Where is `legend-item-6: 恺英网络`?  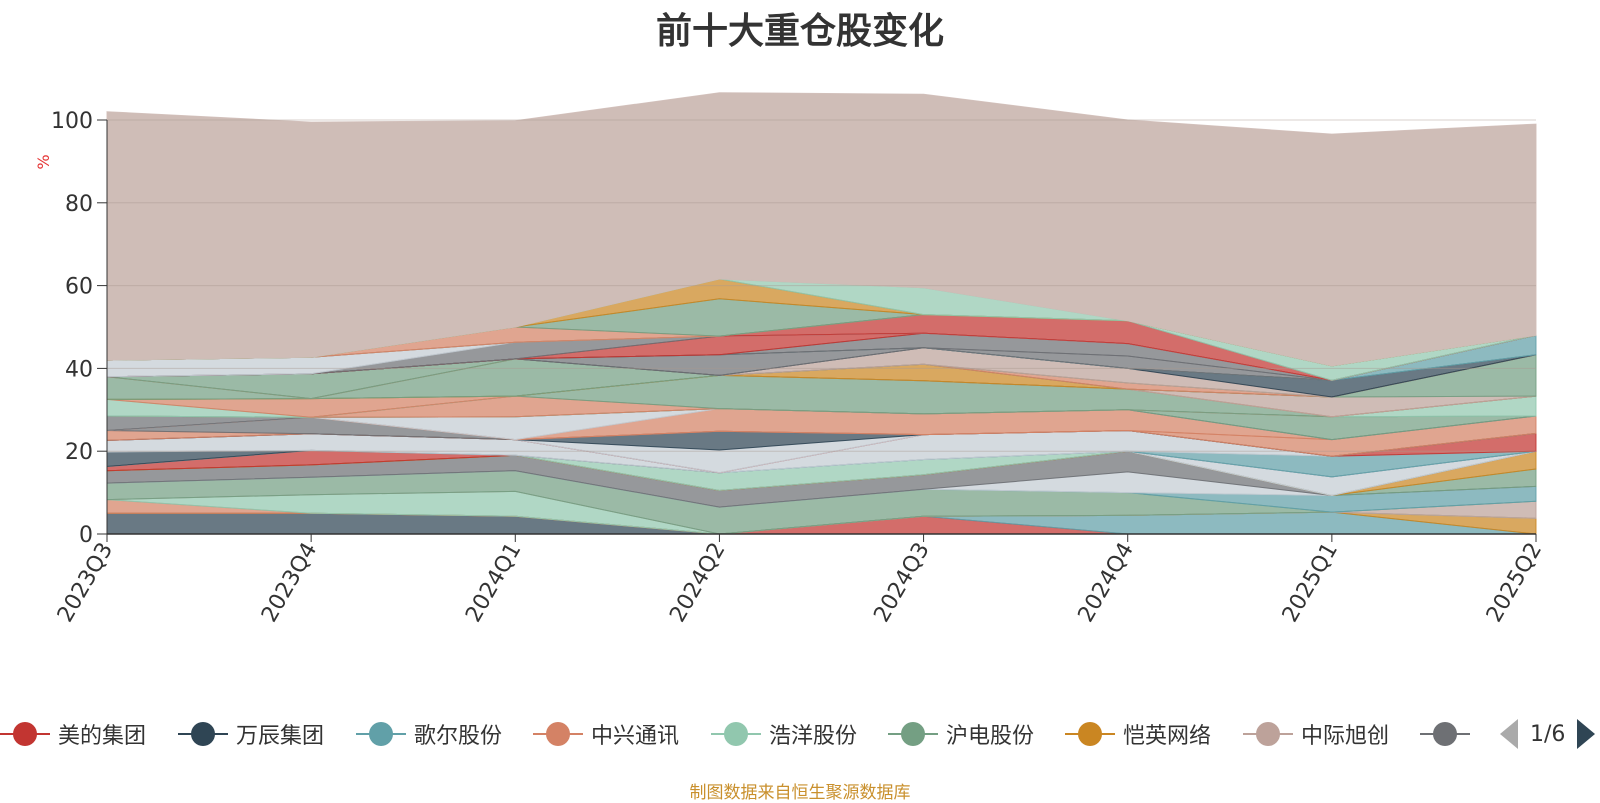
legend-item-6: 恺英网络 is located at coordinates (1138, 734).